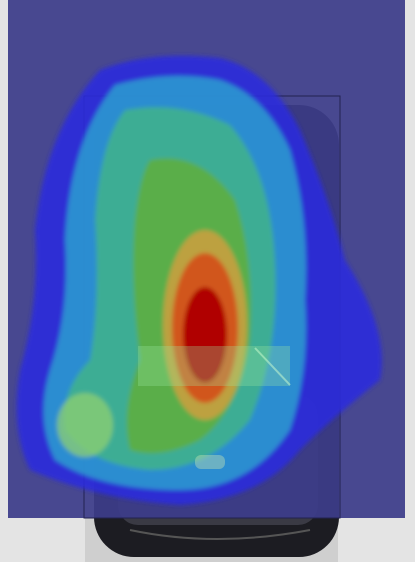  Describe the element at coordinates (220, 534) in the screenshot. I see `phone-bottom-edge` at that location.